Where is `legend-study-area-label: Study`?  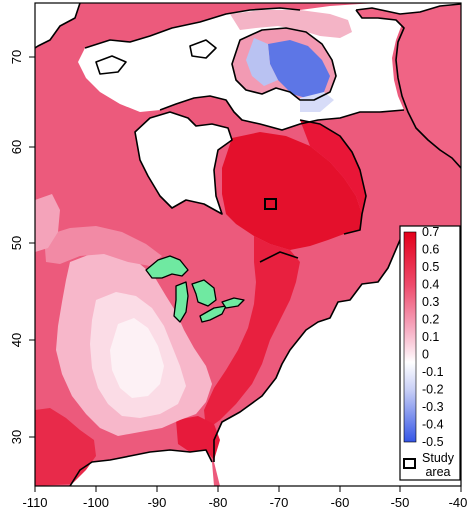 legend-study-area-label: Study is located at coordinates (438, 458).